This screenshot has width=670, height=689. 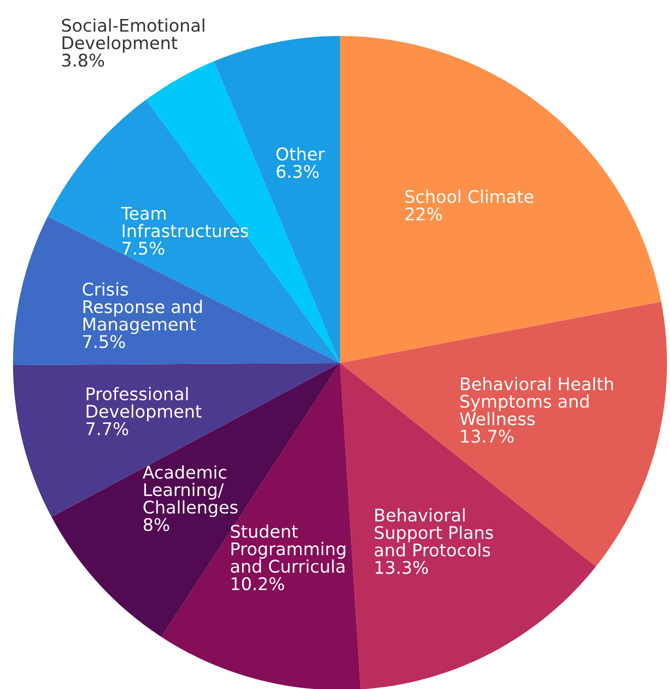 What do you see at coordinates (144, 404) in the screenshot?
I see `slice-label: Professional Development` at bounding box center [144, 404].